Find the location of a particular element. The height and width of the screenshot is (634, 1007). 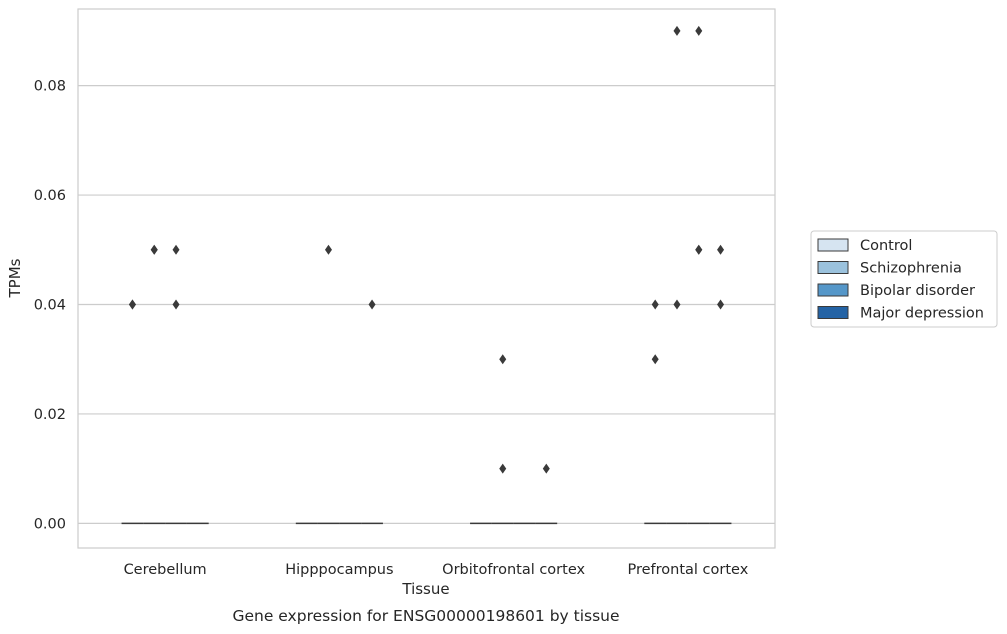

legend-label: Bipolar disorder is located at coordinates (917, 291).